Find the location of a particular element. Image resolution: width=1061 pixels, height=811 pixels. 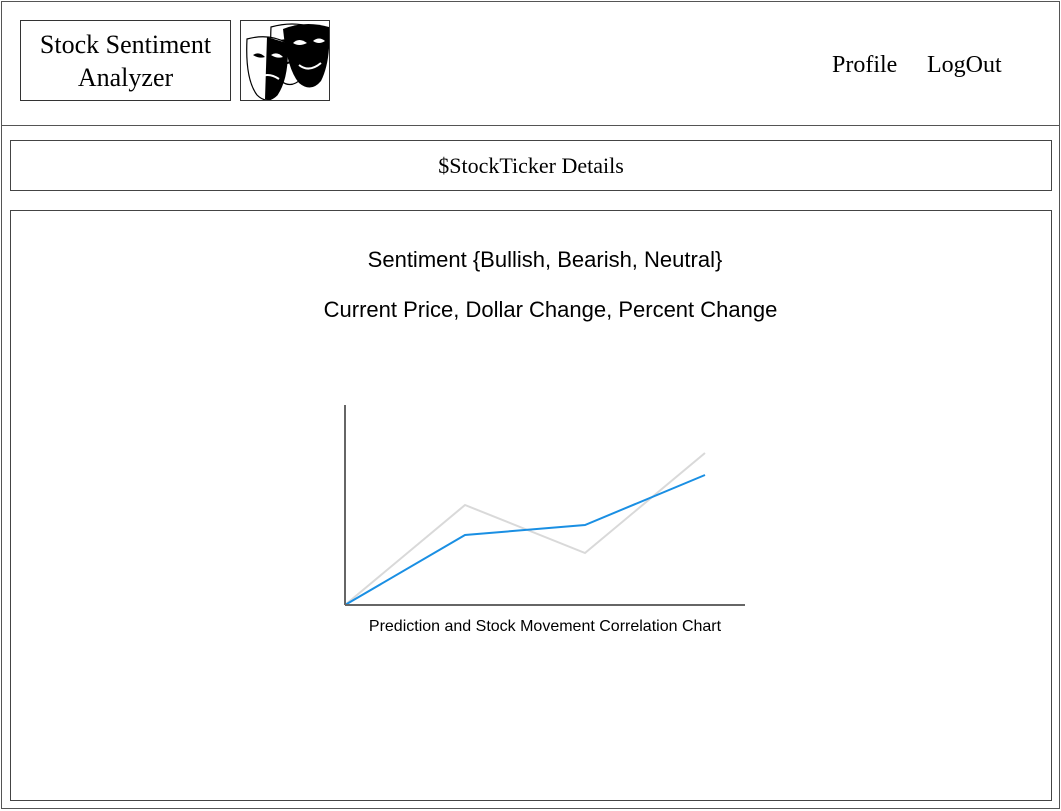

logo is located at coordinates (285, 60).